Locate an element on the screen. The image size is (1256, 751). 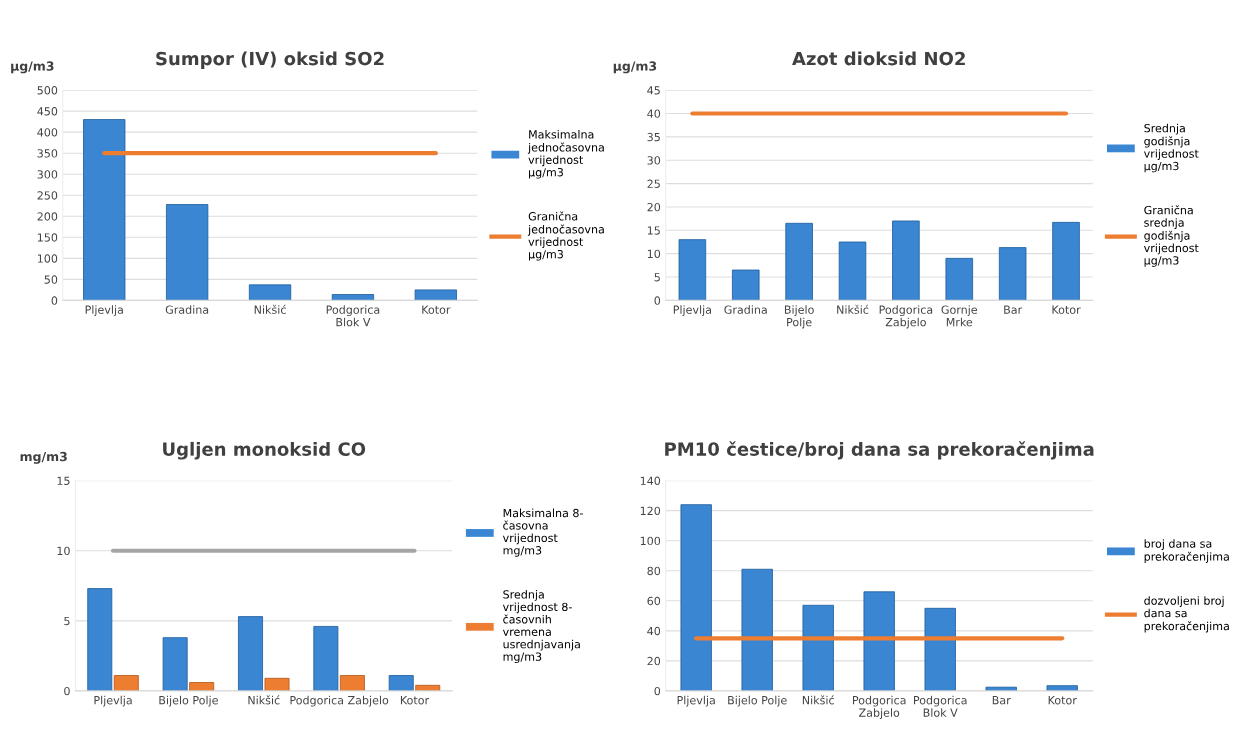
y-tick-label: 120 is located at coordinates (650, 511).